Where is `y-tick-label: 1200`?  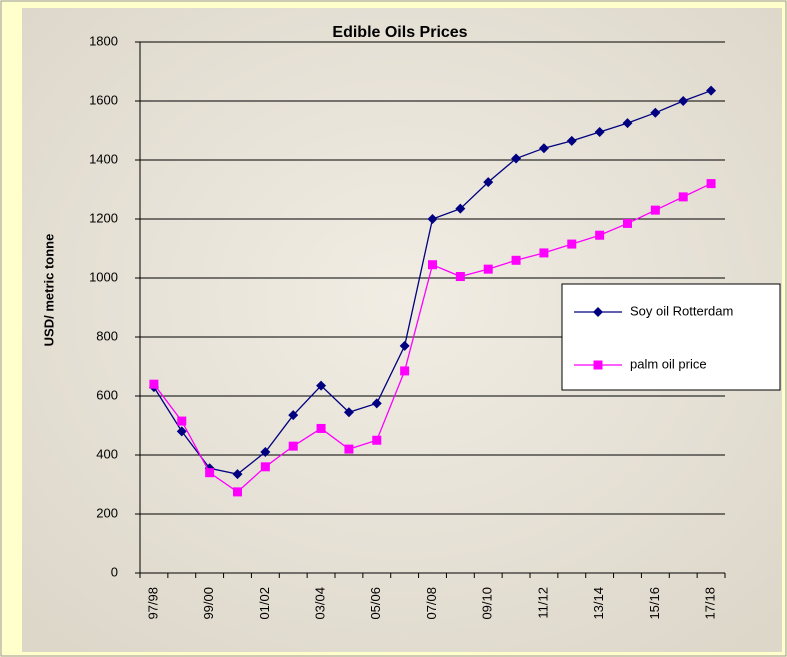
y-tick-label: 1200 is located at coordinates (103, 217).